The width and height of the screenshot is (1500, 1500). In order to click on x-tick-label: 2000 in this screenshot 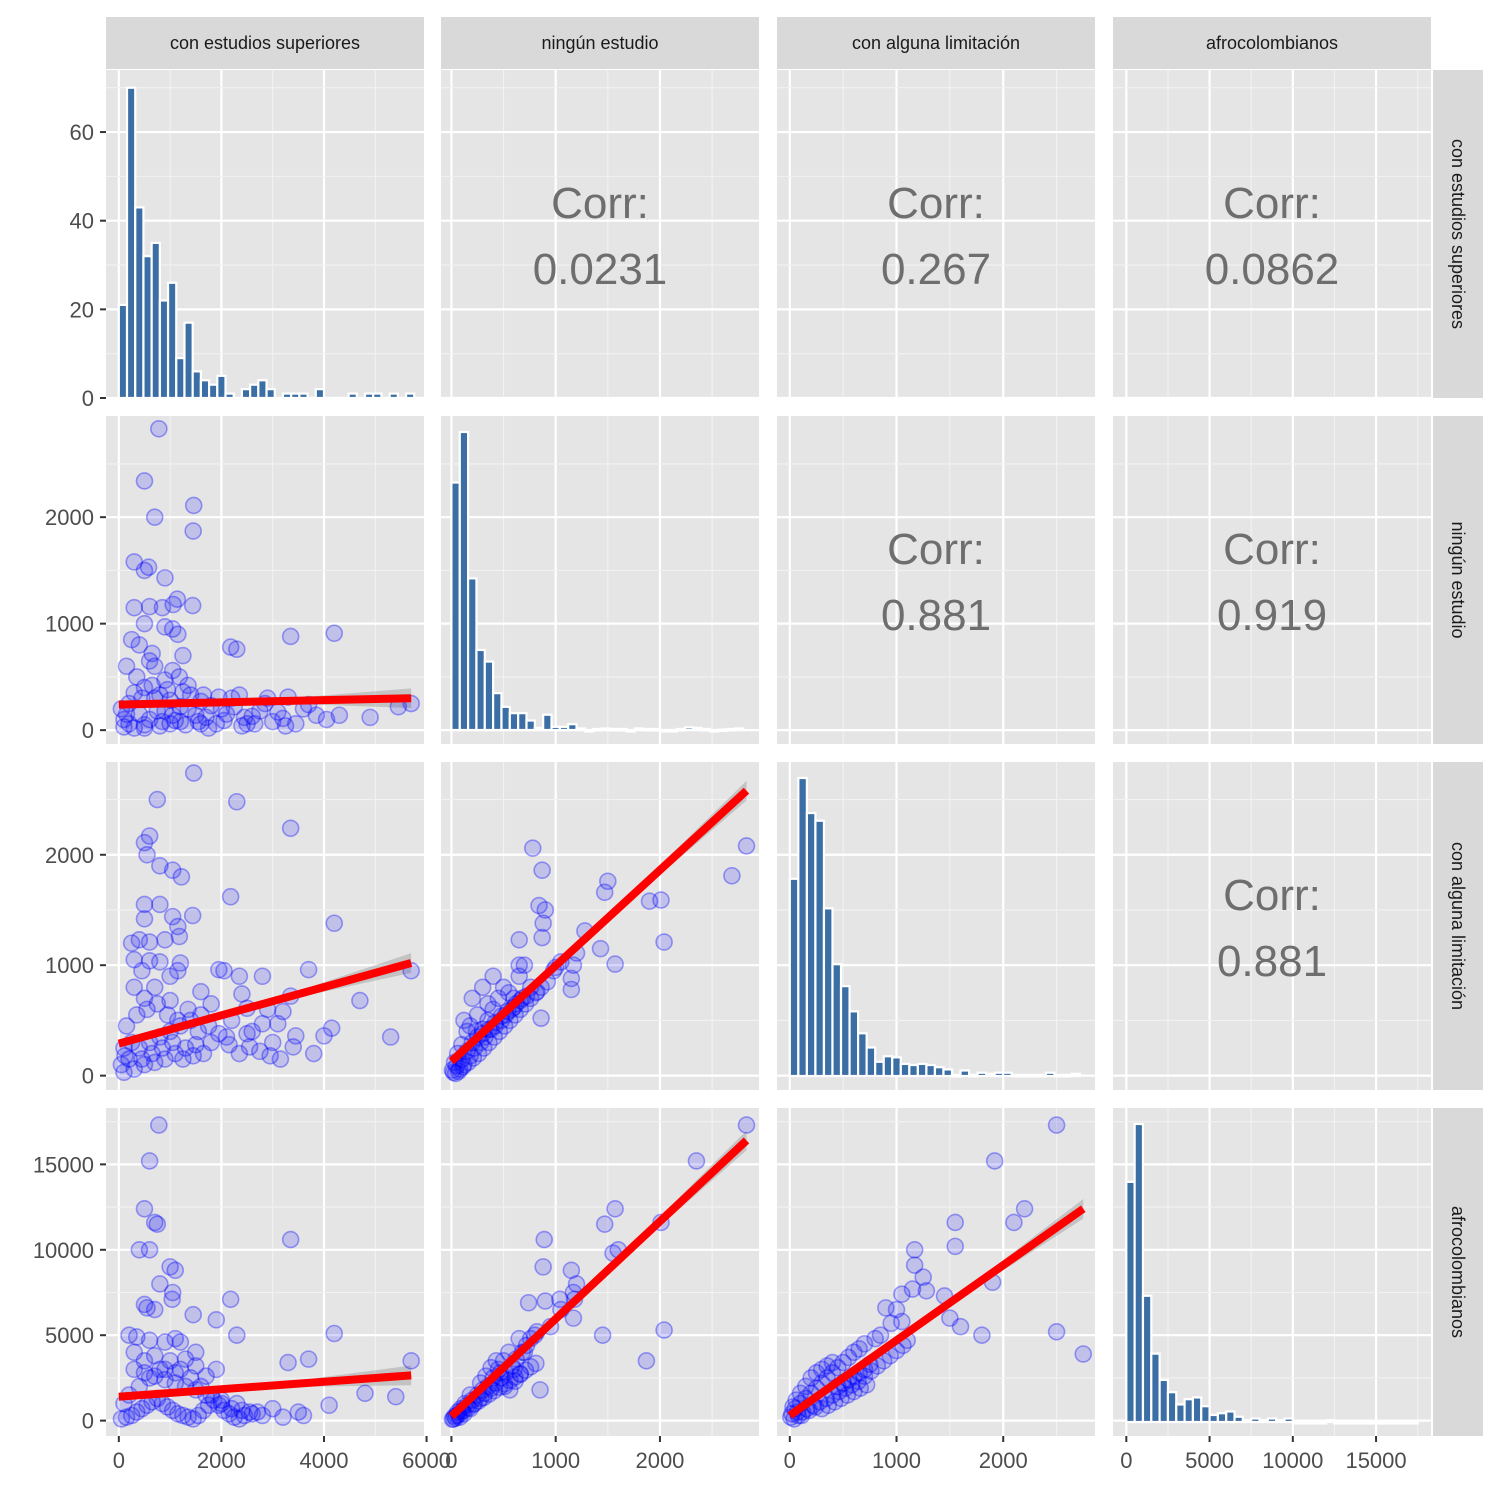, I will do `click(1003, 1460)`.